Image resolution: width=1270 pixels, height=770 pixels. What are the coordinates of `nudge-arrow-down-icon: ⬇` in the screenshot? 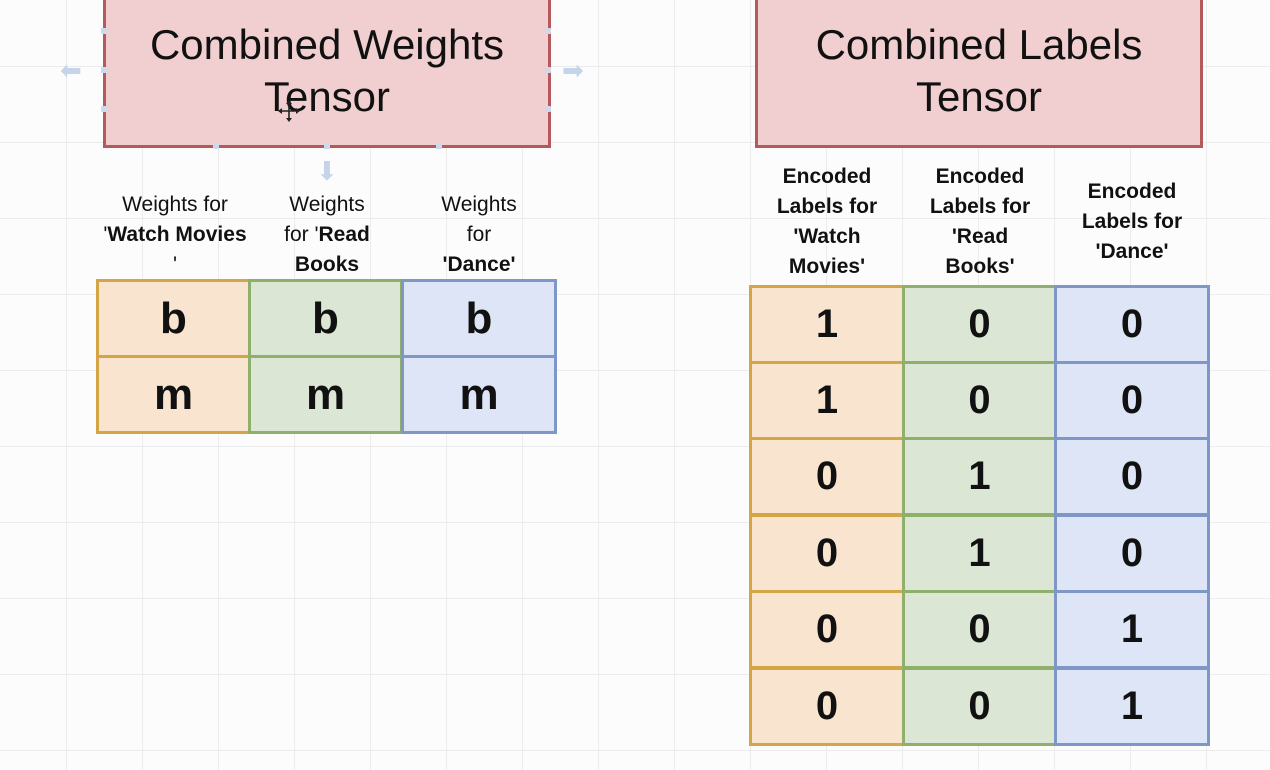 It's located at (327, 171).